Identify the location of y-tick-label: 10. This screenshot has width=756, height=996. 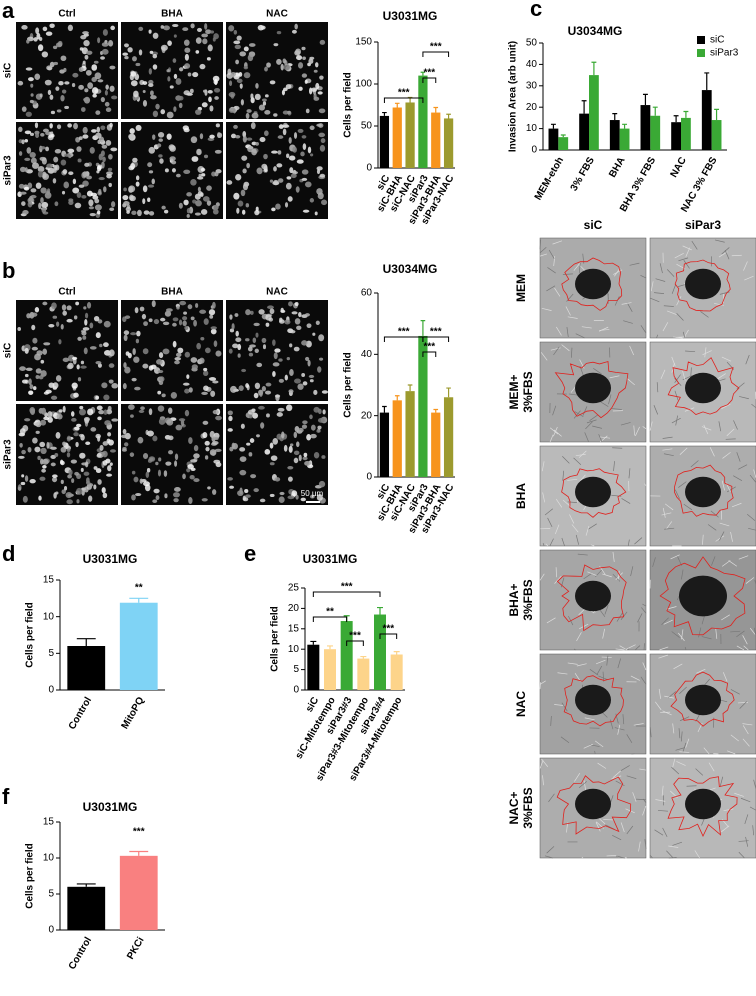
(532, 128).